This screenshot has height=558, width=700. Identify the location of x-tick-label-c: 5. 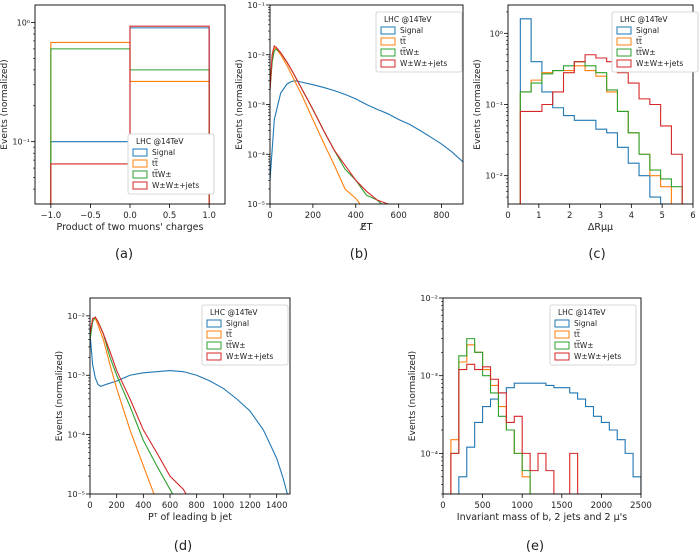
(661, 216).